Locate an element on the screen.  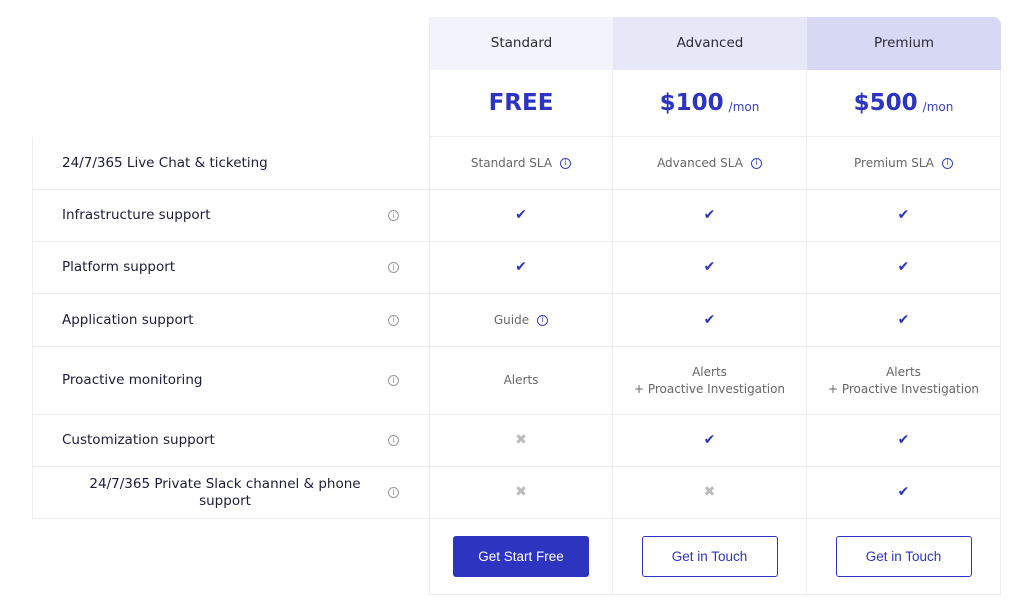
plan-price-cell: FREE is located at coordinates (521, 103).